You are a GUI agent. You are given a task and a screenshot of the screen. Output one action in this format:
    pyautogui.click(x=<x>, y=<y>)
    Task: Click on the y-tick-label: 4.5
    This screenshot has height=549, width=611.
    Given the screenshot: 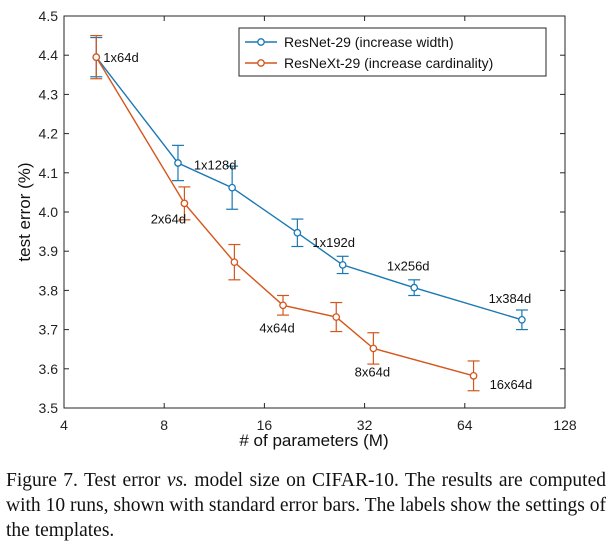 What is the action you would take?
    pyautogui.click(x=49, y=16)
    